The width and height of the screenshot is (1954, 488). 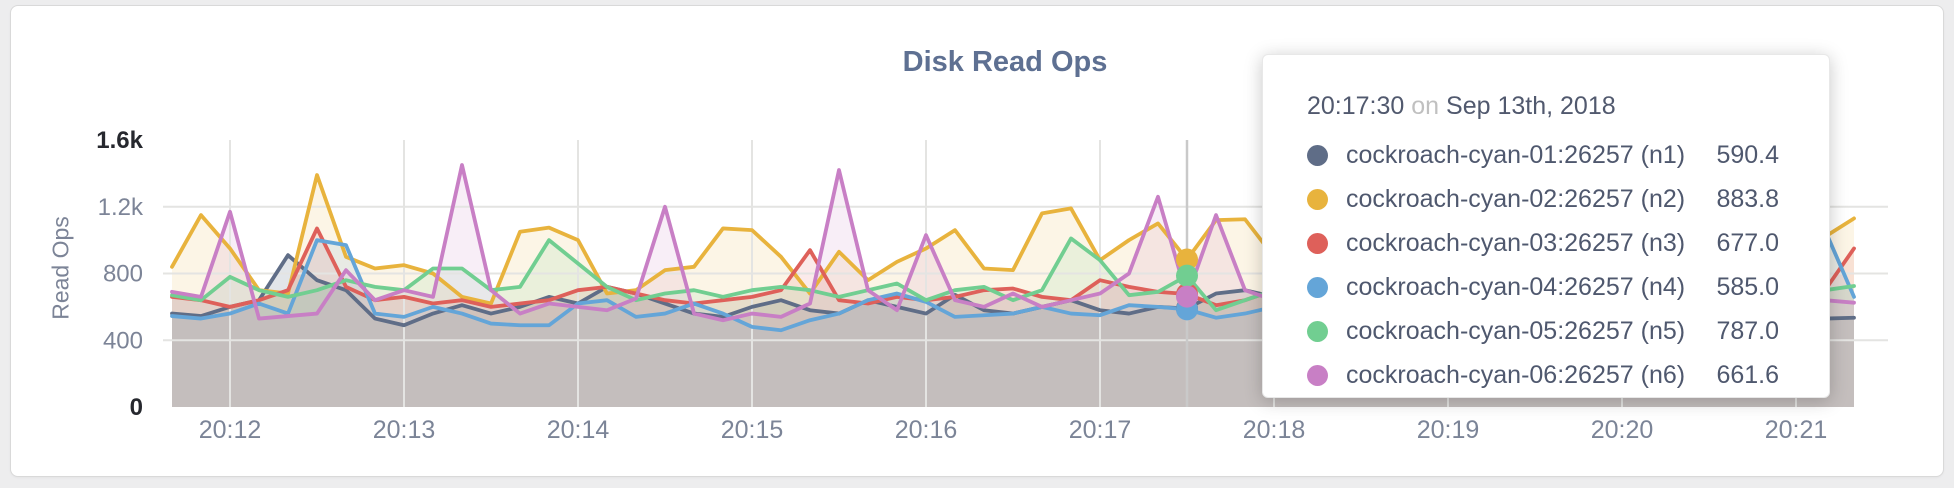 What do you see at coordinates (1747, 242) in the screenshot?
I see `series-value: 677.0` at bounding box center [1747, 242].